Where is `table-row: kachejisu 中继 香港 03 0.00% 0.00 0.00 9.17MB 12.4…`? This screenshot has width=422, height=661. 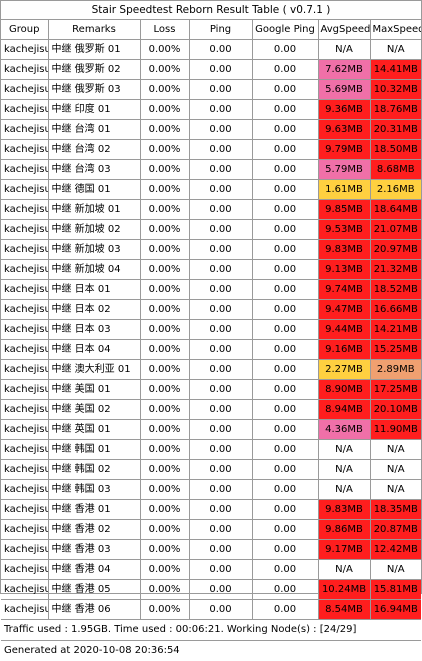 table-row: kachejisu 中继 香港 03 0.00% 0.00 0.00 9.17MB 12.4… is located at coordinates (211, 549).